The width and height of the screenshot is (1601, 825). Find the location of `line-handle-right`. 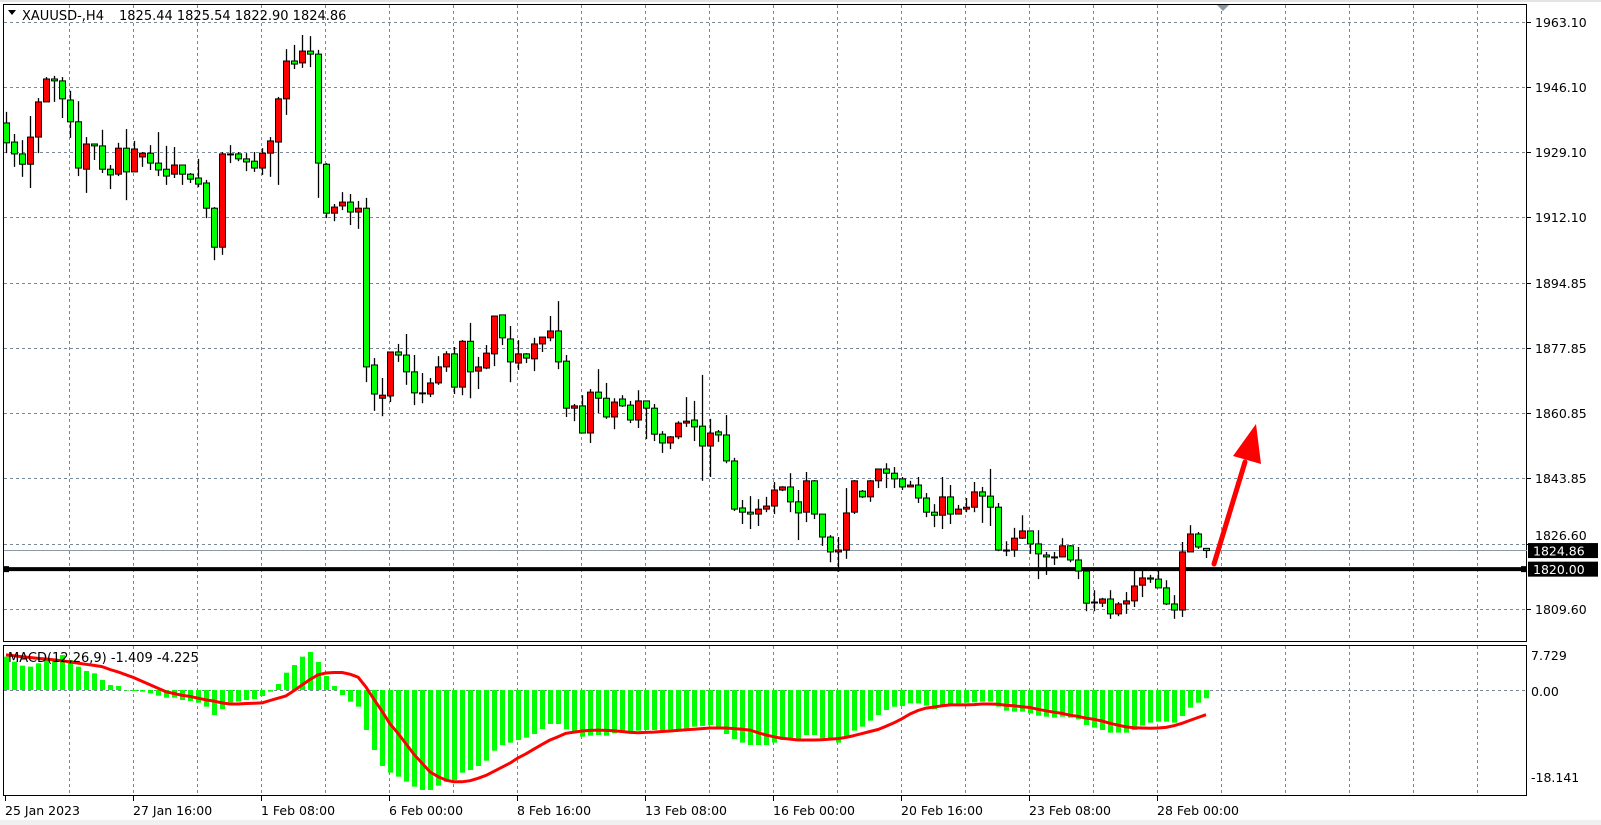

line-handle-right is located at coordinates (1524, 569).